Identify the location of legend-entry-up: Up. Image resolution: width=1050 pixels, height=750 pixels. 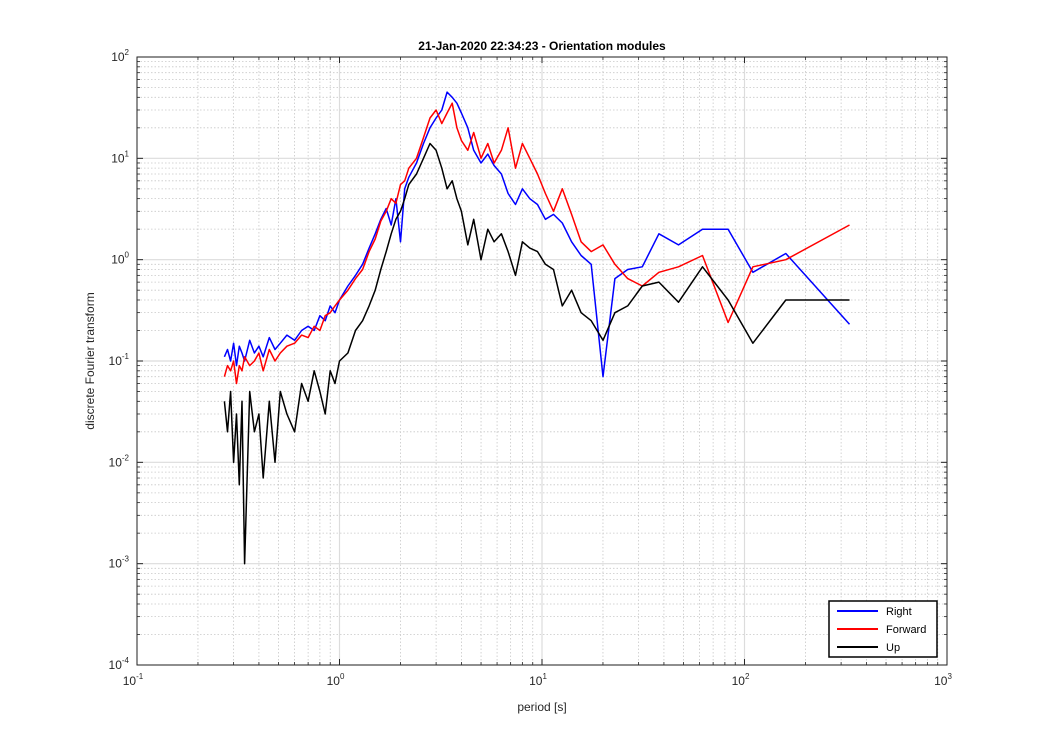
(868, 648).